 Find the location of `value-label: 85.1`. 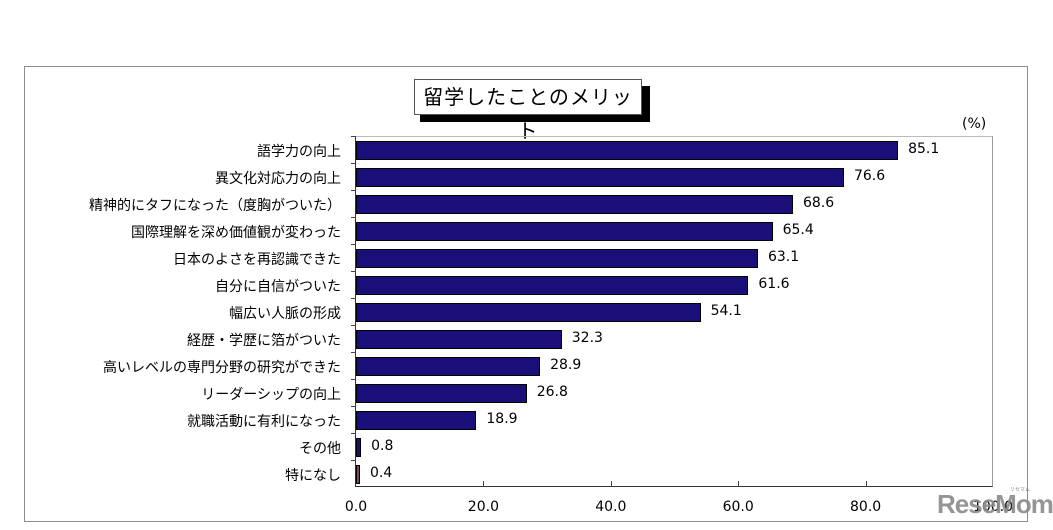

value-label: 85.1 is located at coordinates (924, 149).